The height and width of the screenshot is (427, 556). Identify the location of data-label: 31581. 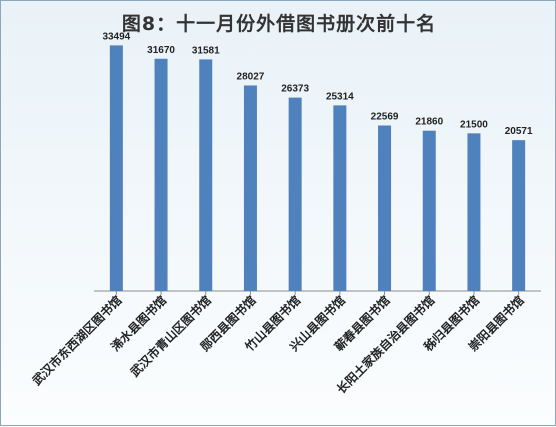
(206, 50).